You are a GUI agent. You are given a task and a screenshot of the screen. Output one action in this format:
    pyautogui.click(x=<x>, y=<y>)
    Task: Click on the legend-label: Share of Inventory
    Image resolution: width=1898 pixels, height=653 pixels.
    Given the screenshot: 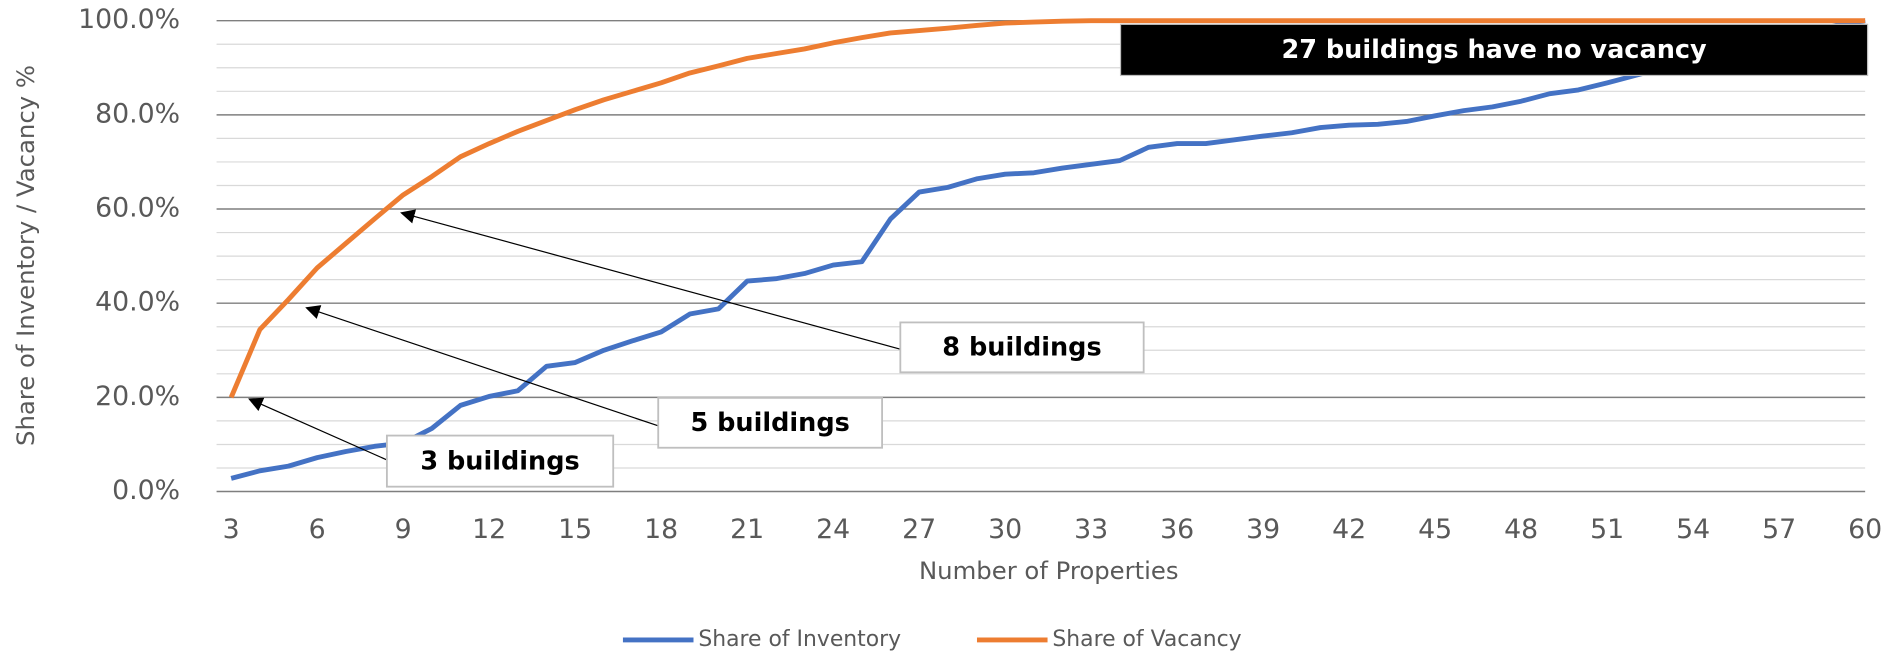 What is the action you would take?
    pyautogui.click(x=799, y=639)
    